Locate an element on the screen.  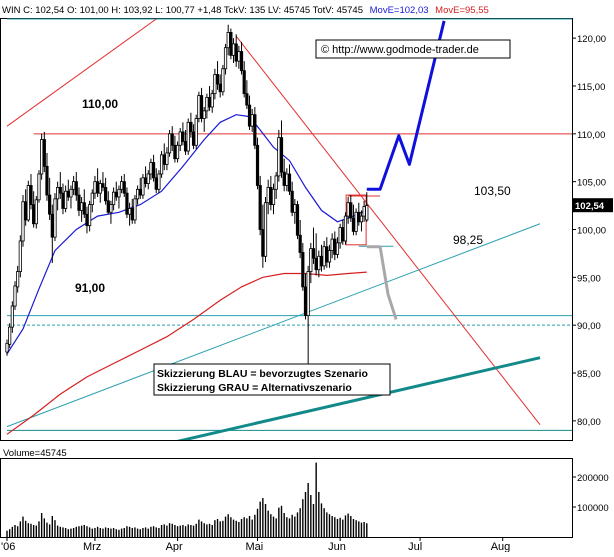
label-110: 110,00 is located at coordinates (100, 104).